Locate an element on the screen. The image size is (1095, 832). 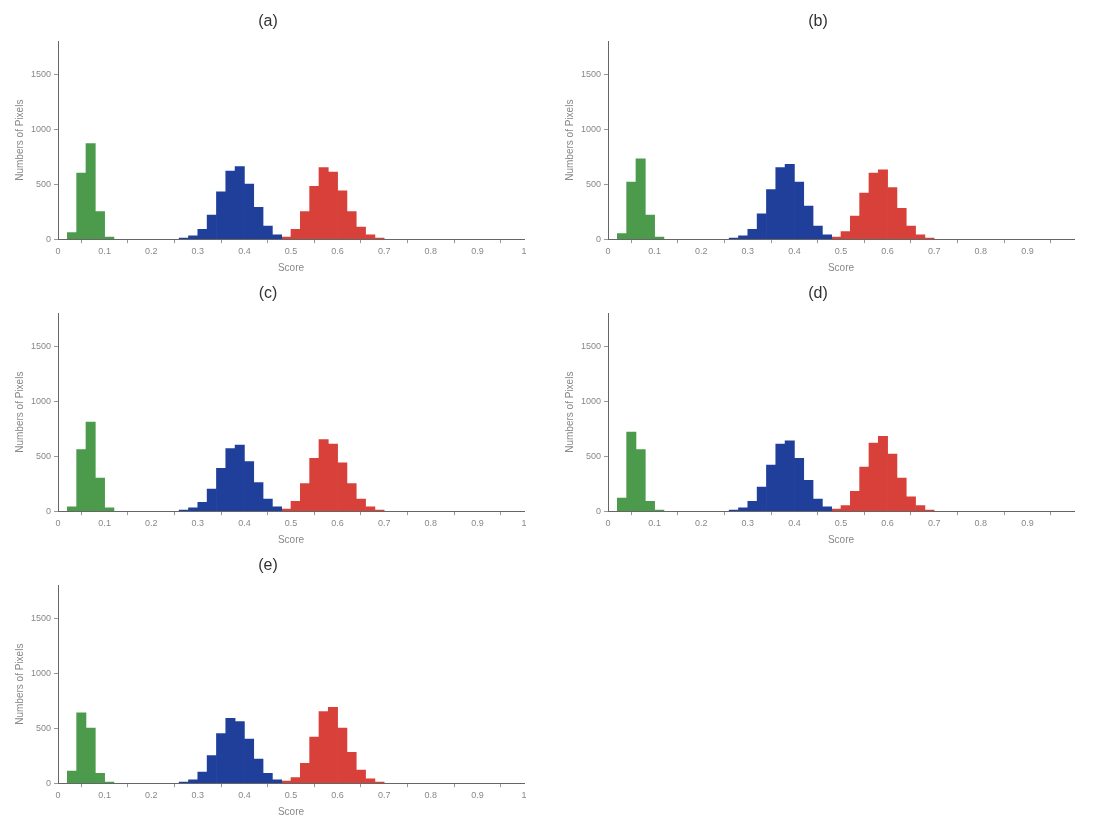
chart-title: (a) is located at coordinates (268, 21).